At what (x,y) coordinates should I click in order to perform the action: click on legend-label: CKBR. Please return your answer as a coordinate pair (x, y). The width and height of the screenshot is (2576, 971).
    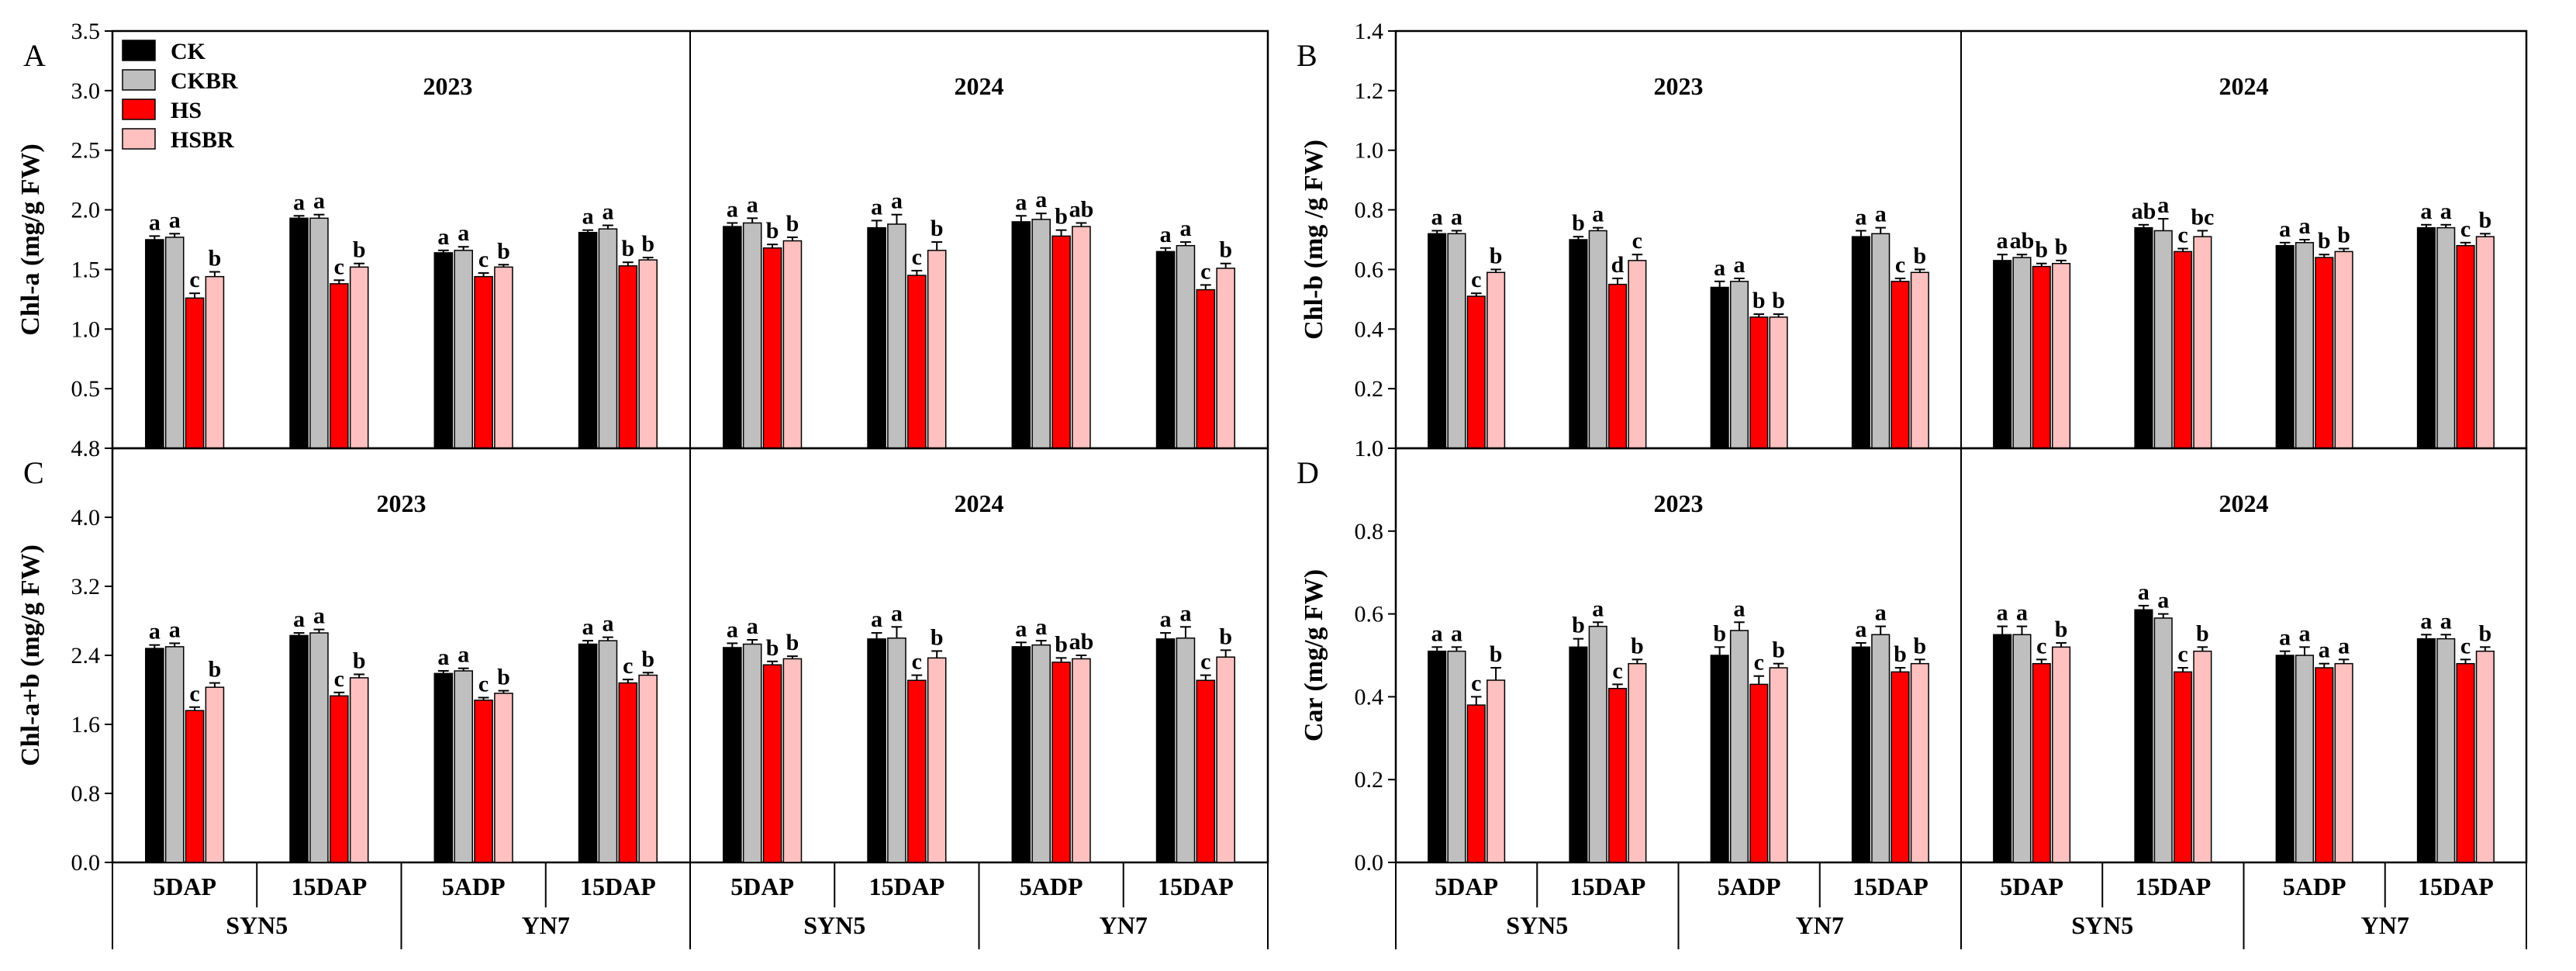
    Looking at the image, I should click on (205, 81).